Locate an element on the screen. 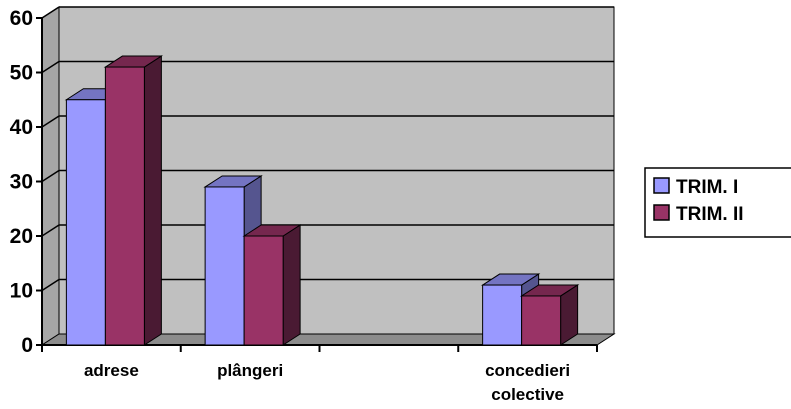  legend-label: TRIM. II is located at coordinates (710, 214).